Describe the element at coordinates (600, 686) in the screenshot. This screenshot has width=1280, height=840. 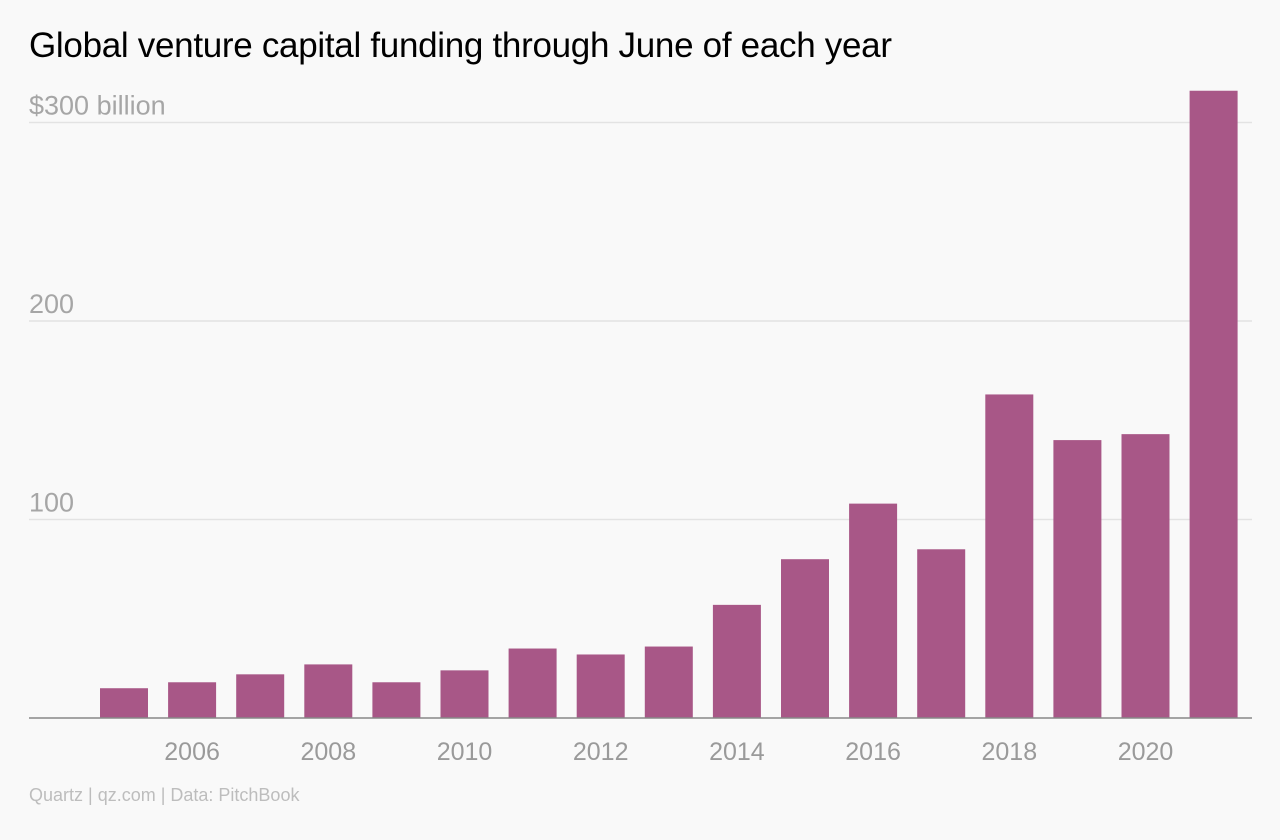
I see `bar-2012` at that location.